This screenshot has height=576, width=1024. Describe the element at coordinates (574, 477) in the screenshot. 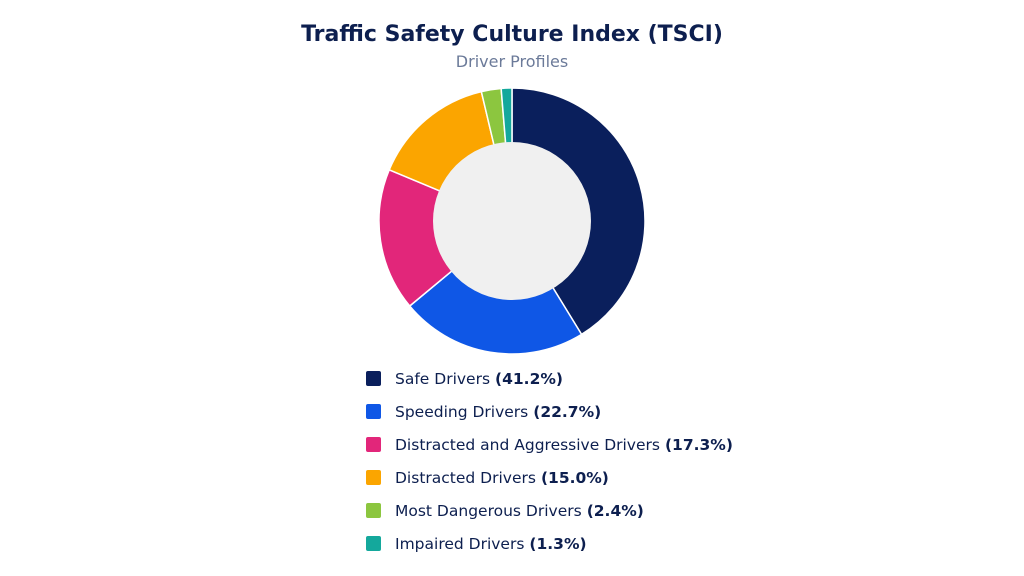

I see `legend-percent: (15.0%)` at that location.